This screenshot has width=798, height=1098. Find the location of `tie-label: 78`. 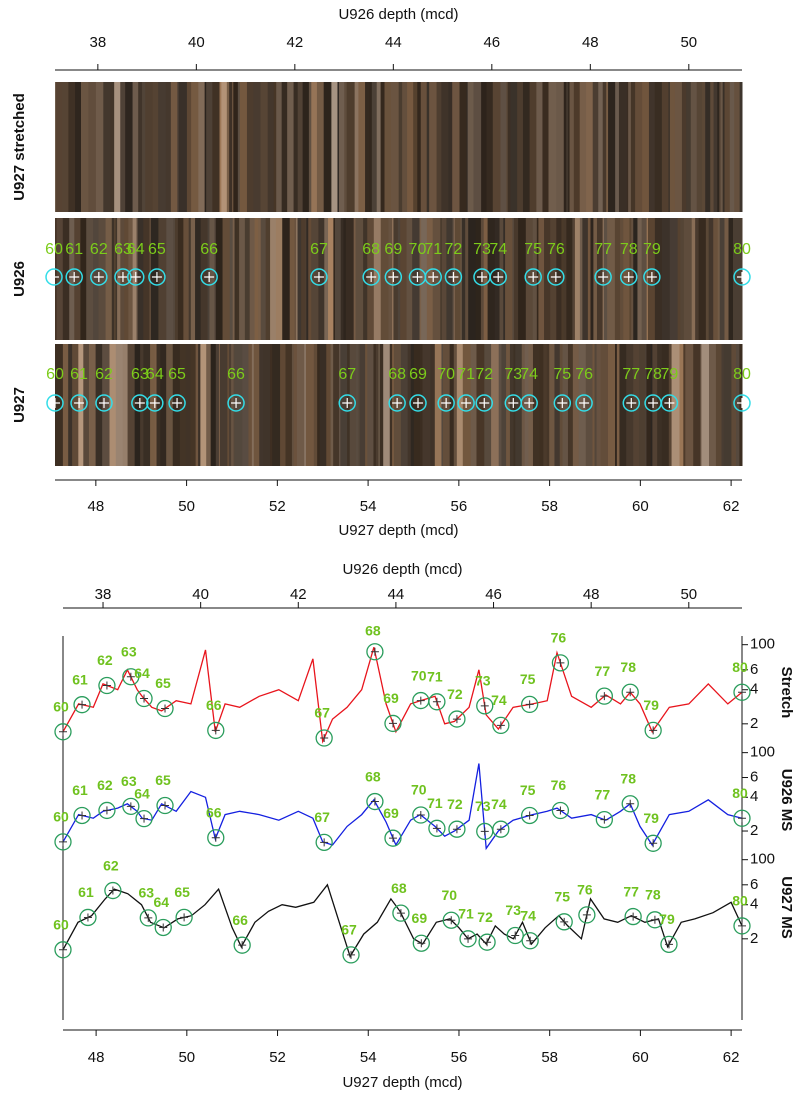

tie-label: 78 is located at coordinates (629, 249).